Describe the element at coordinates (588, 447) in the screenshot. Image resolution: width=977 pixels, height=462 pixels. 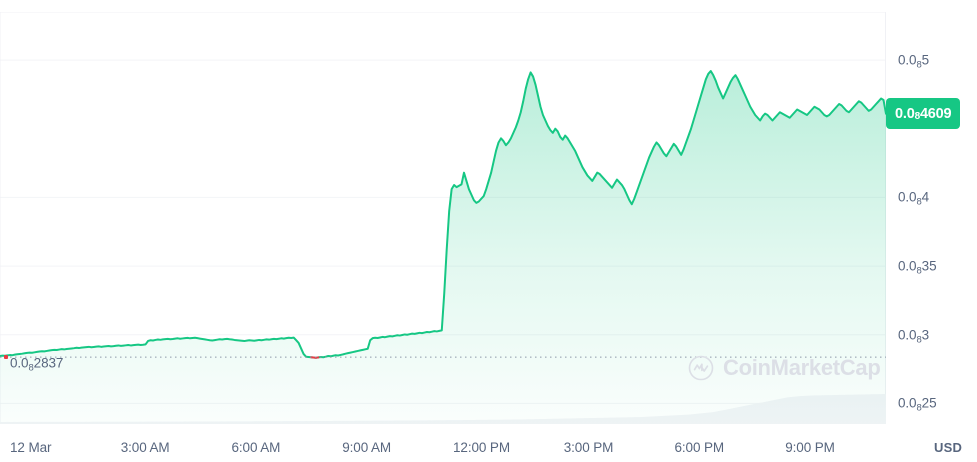
I see `x-tick-label-5: 3:00 PM` at that location.